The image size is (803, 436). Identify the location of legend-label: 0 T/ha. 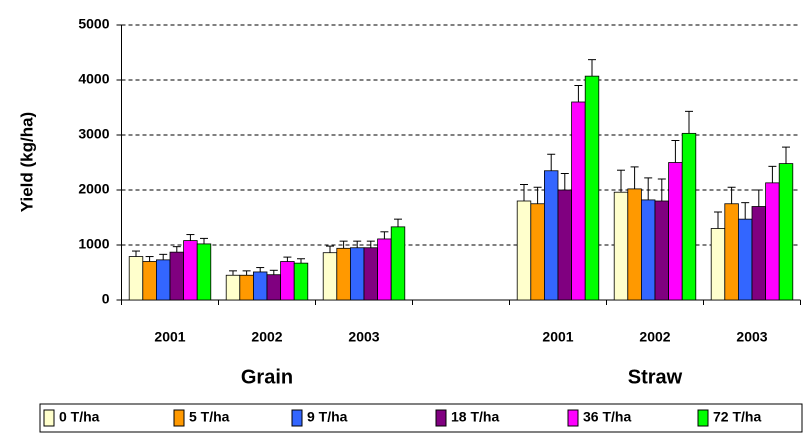
(79, 417).